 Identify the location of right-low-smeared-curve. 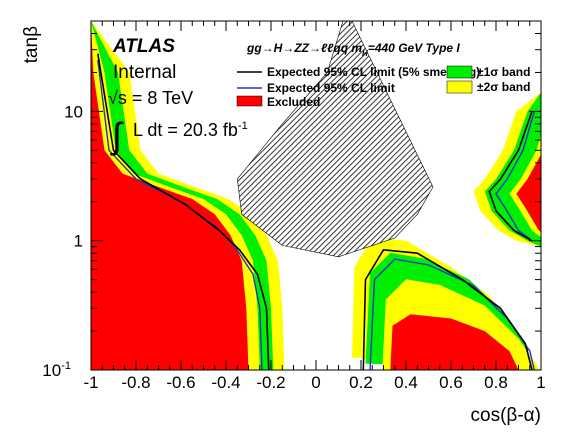
(447, 309).